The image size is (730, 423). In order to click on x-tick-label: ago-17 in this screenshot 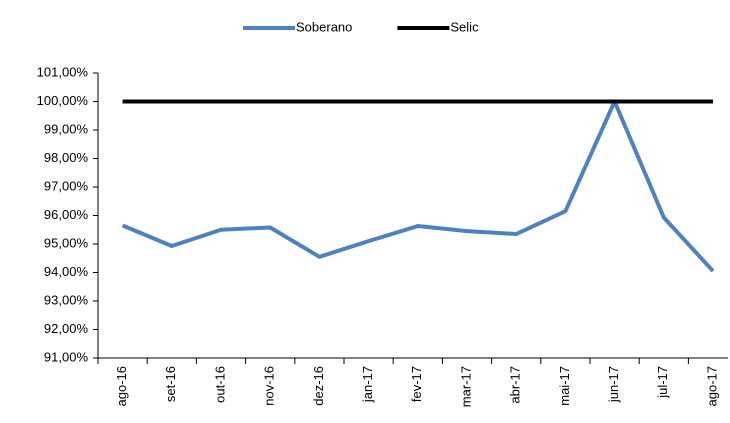, I will do `click(711, 386)`.